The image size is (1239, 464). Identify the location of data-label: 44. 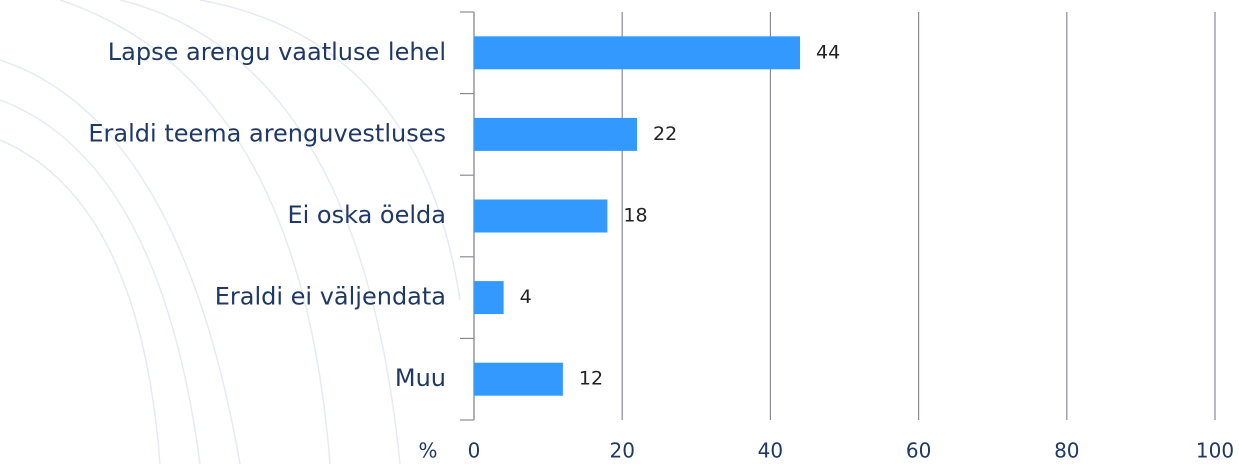
(828, 52).